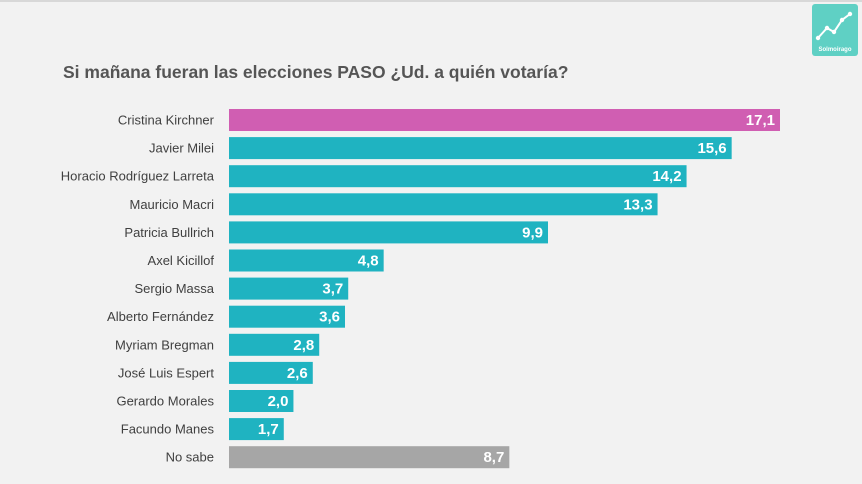  What do you see at coordinates (835, 50) in the screenshot?
I see `logo-text: Solmoirago` at bounding box center [835, 50].